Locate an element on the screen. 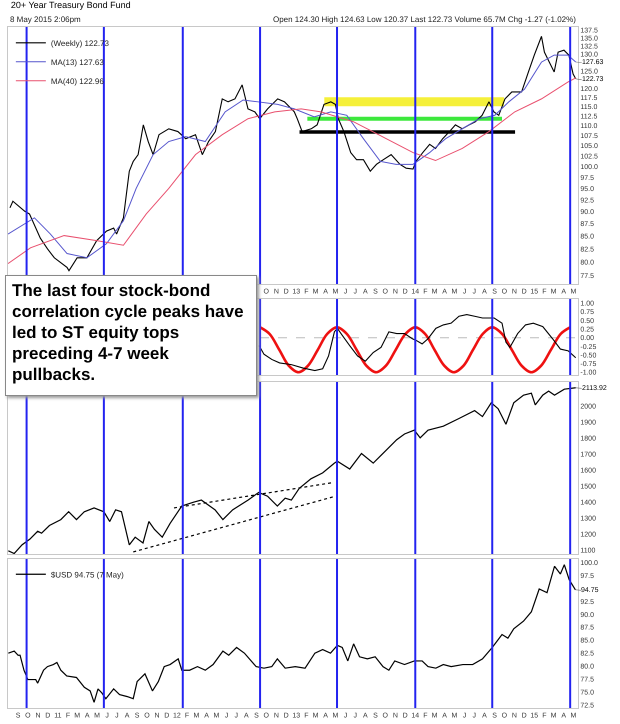  chart-title: 20+ Year Treasury Bond Fund is located at coordinates (70, 5).